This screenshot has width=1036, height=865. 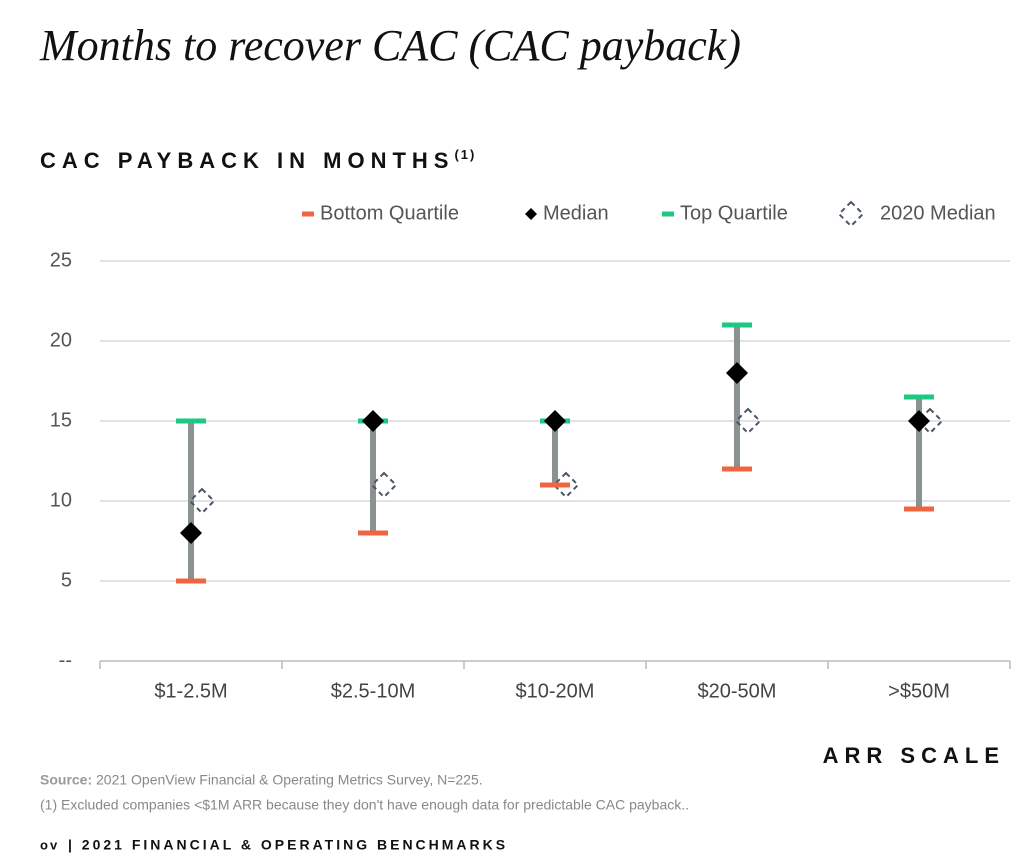 I want to click on footer-logo: ov, so click(x=49, y=844).